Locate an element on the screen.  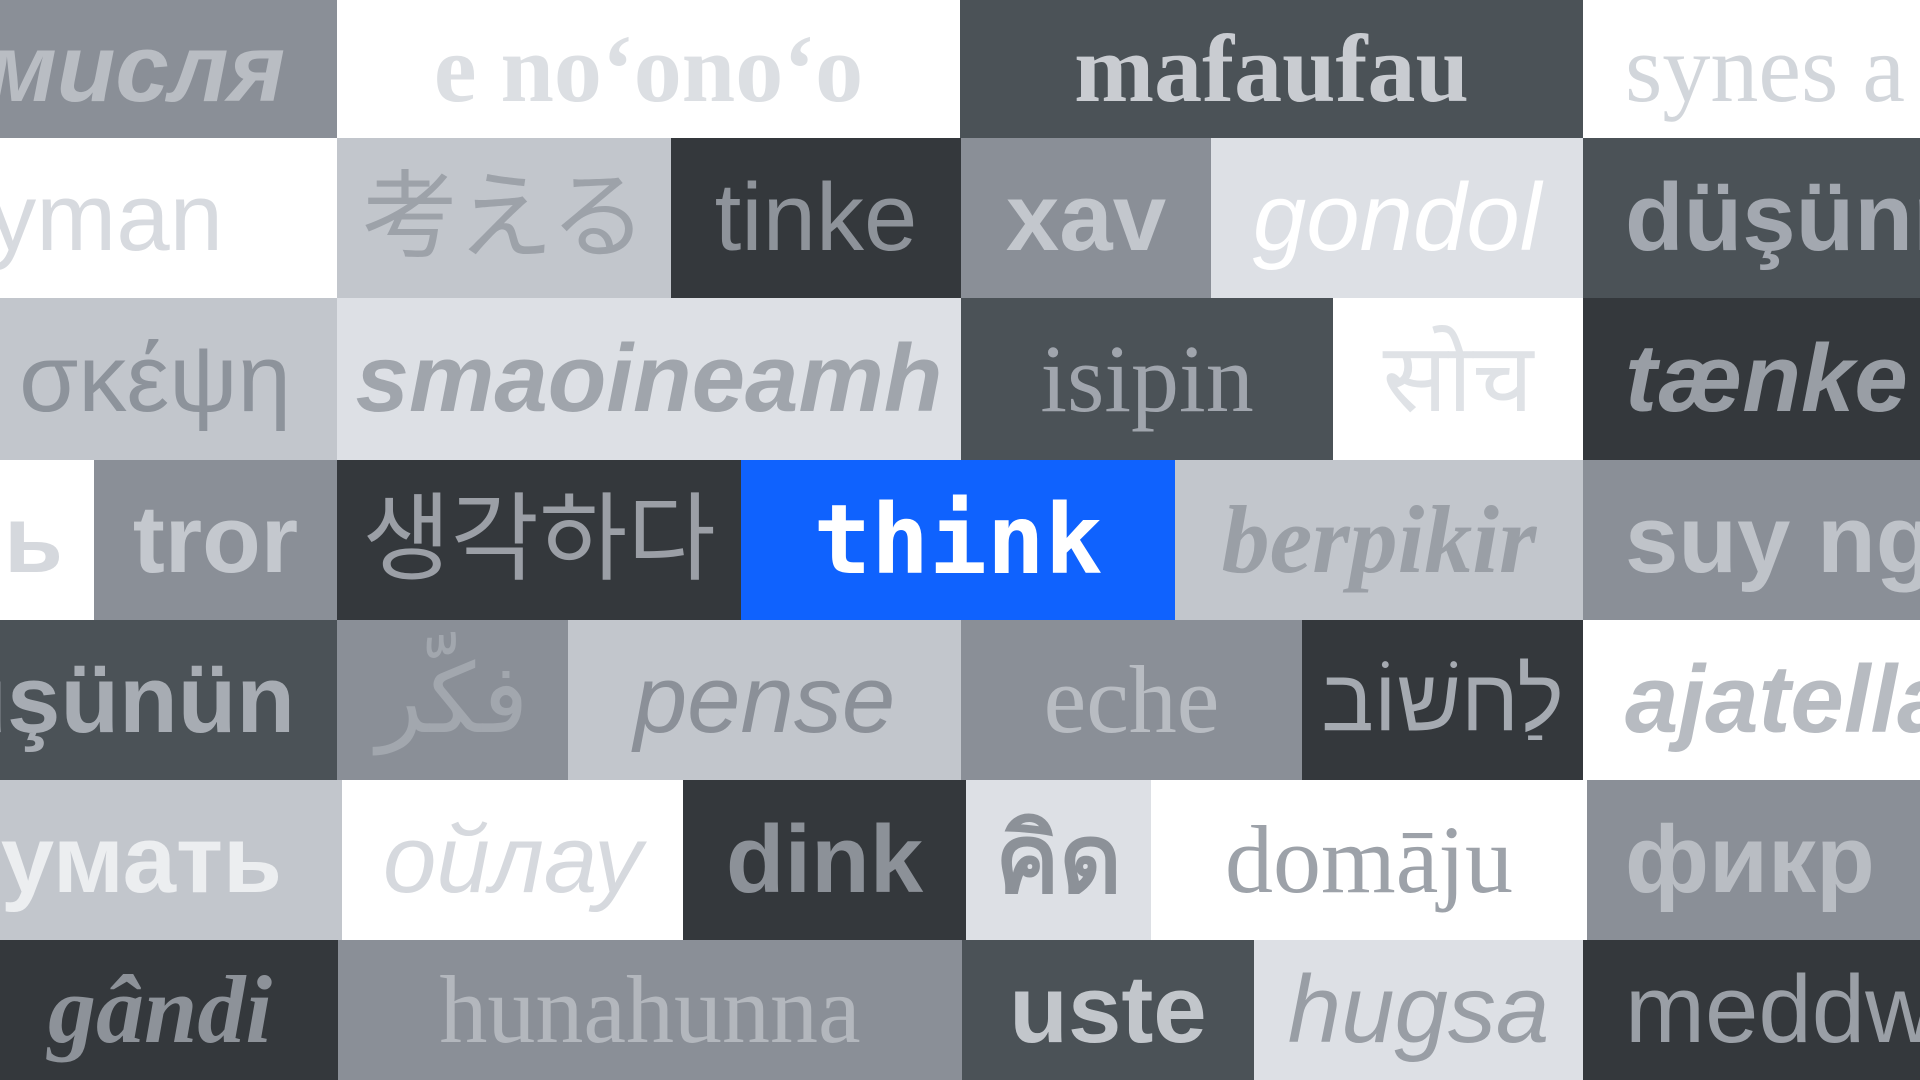
word-label: hugsa is located at coordinates (1418, 1009).